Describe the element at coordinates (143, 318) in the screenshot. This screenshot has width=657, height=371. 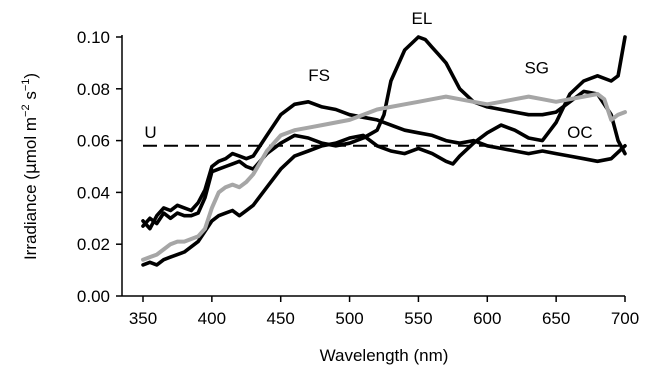
I see `x-tick-label: 350` at that location.